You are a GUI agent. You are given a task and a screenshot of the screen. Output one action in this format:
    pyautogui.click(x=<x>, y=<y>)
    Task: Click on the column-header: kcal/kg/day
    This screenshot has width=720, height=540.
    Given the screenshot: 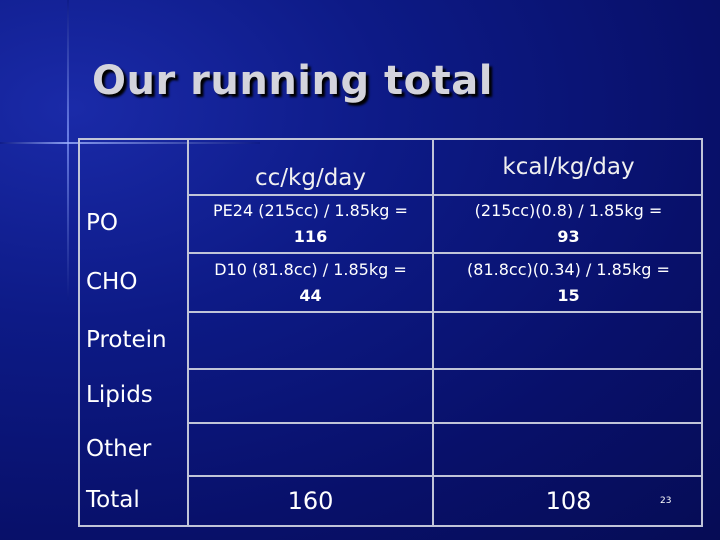 What is the action you would take?
    pyautogui.click(x=568, y=167)
    